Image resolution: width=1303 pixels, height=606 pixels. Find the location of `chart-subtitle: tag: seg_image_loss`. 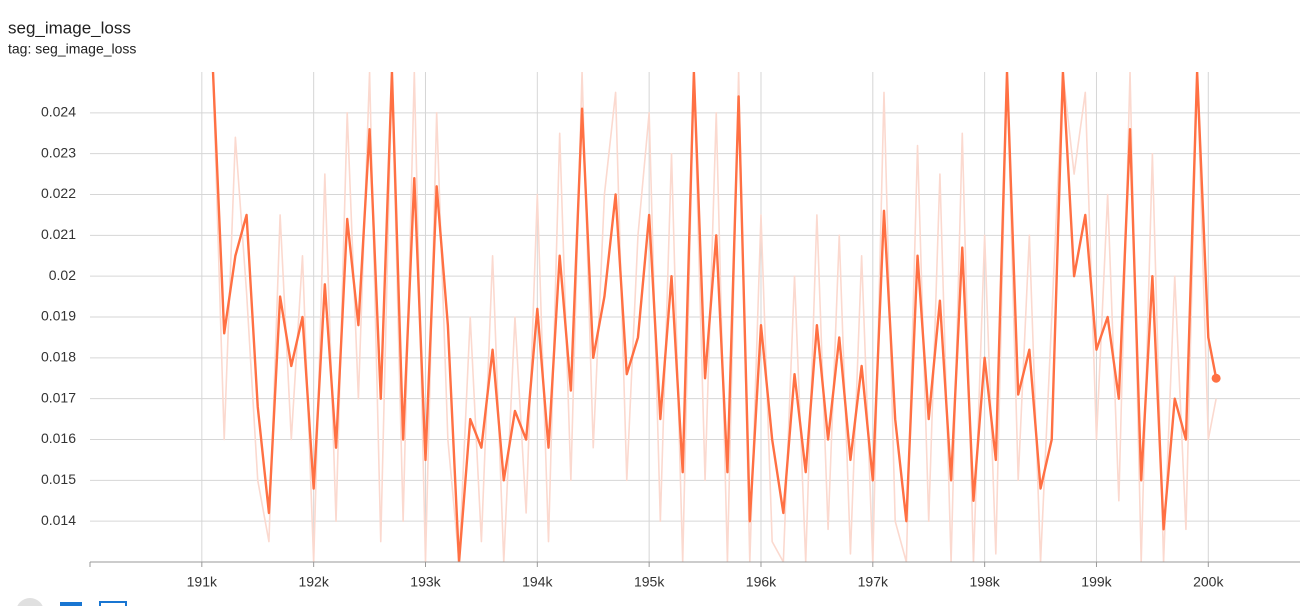

chart-subtitle: tag: seg_image_loss is located at coordinates (72, 49).